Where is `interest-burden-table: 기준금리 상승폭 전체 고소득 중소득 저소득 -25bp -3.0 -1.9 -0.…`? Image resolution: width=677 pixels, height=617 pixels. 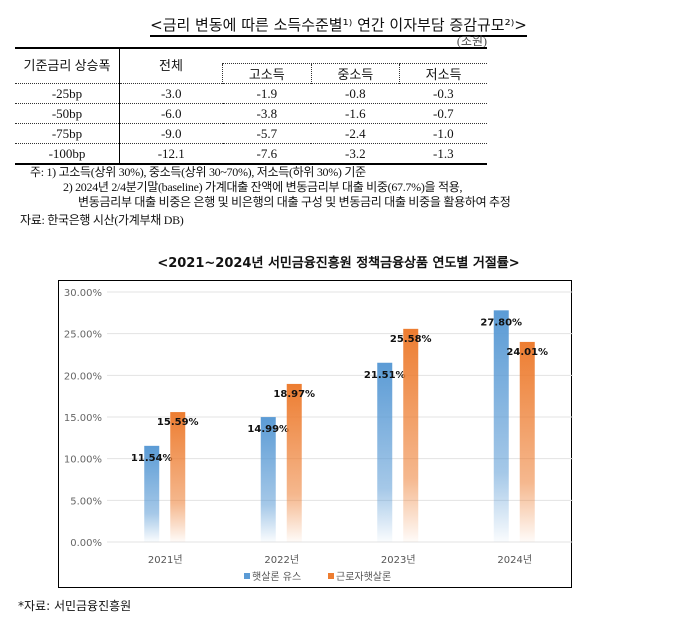
interest-burden-table: 기준금리 상승폭 전체 고소득 중소득 저소득 -25bp -3.0 -1.9 -0.… is located at coordinates (251, 106).